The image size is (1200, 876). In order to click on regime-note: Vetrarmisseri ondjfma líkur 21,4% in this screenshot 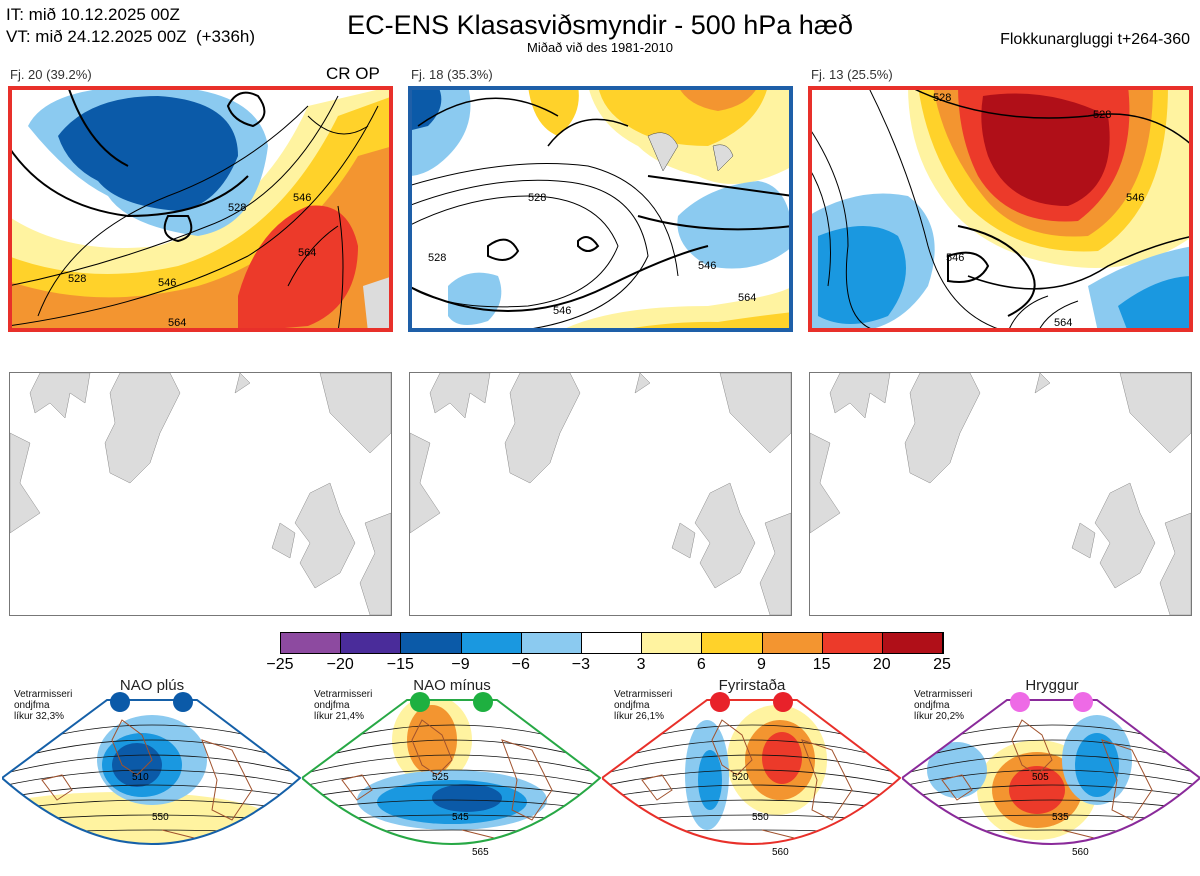, I will do `click(343, 705)`.